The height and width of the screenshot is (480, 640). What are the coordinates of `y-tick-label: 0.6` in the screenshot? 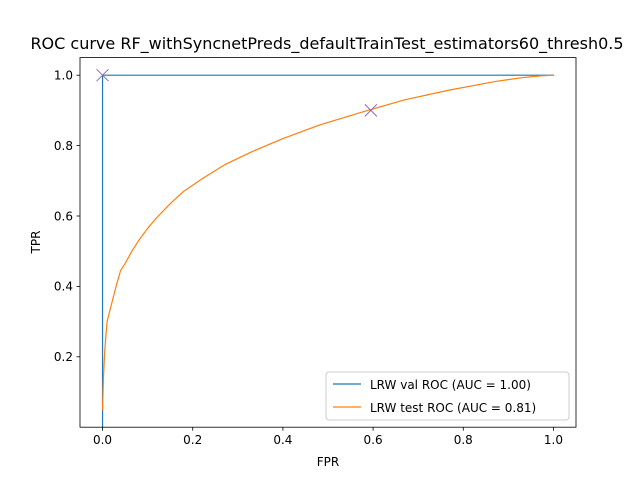 It's located at (63, 216).